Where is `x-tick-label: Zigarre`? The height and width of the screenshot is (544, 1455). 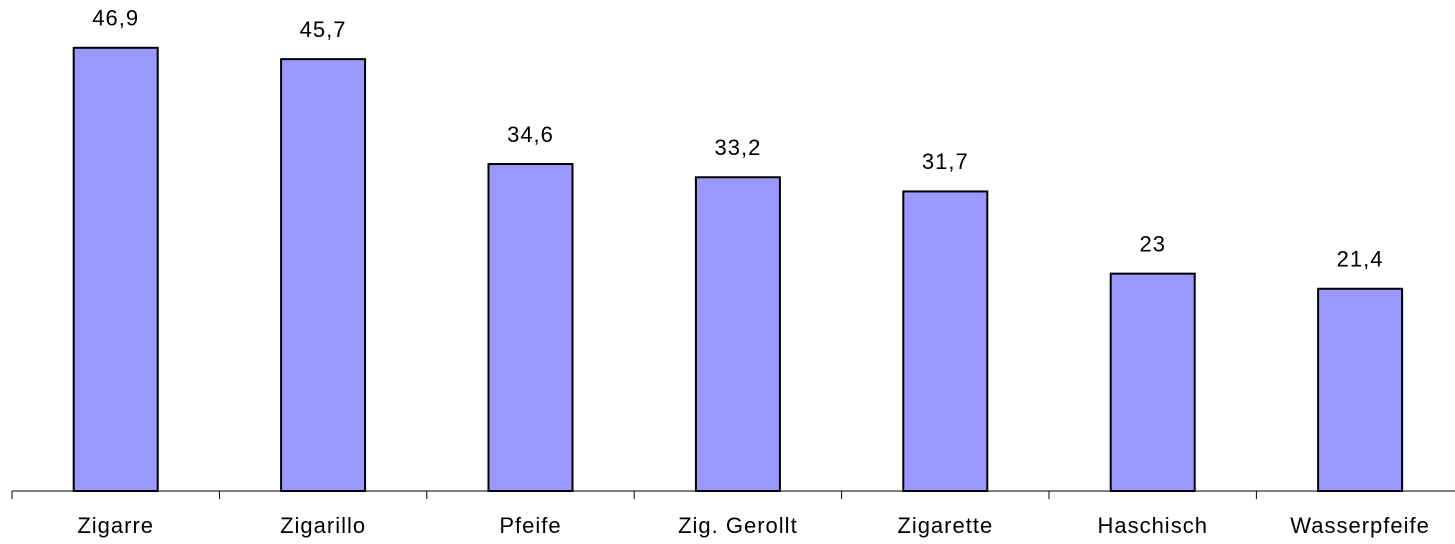
x-tick-label: Zigarre is located at coordinates (115, 525).